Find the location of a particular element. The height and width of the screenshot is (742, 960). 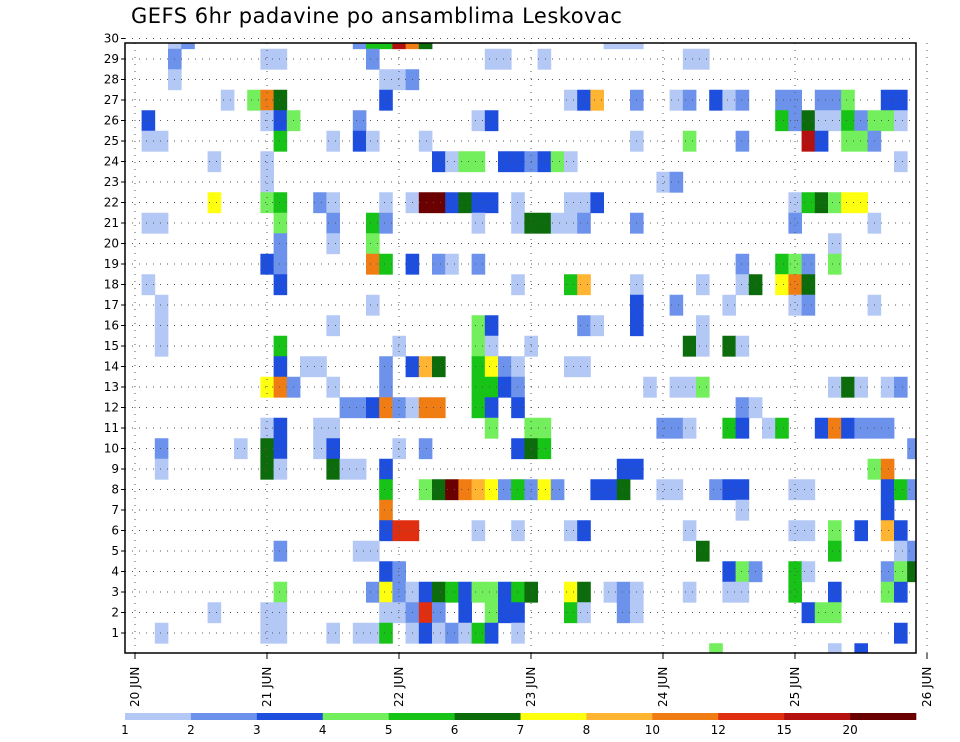

colorbar-label: 20 is located at coordinates (849, 730).